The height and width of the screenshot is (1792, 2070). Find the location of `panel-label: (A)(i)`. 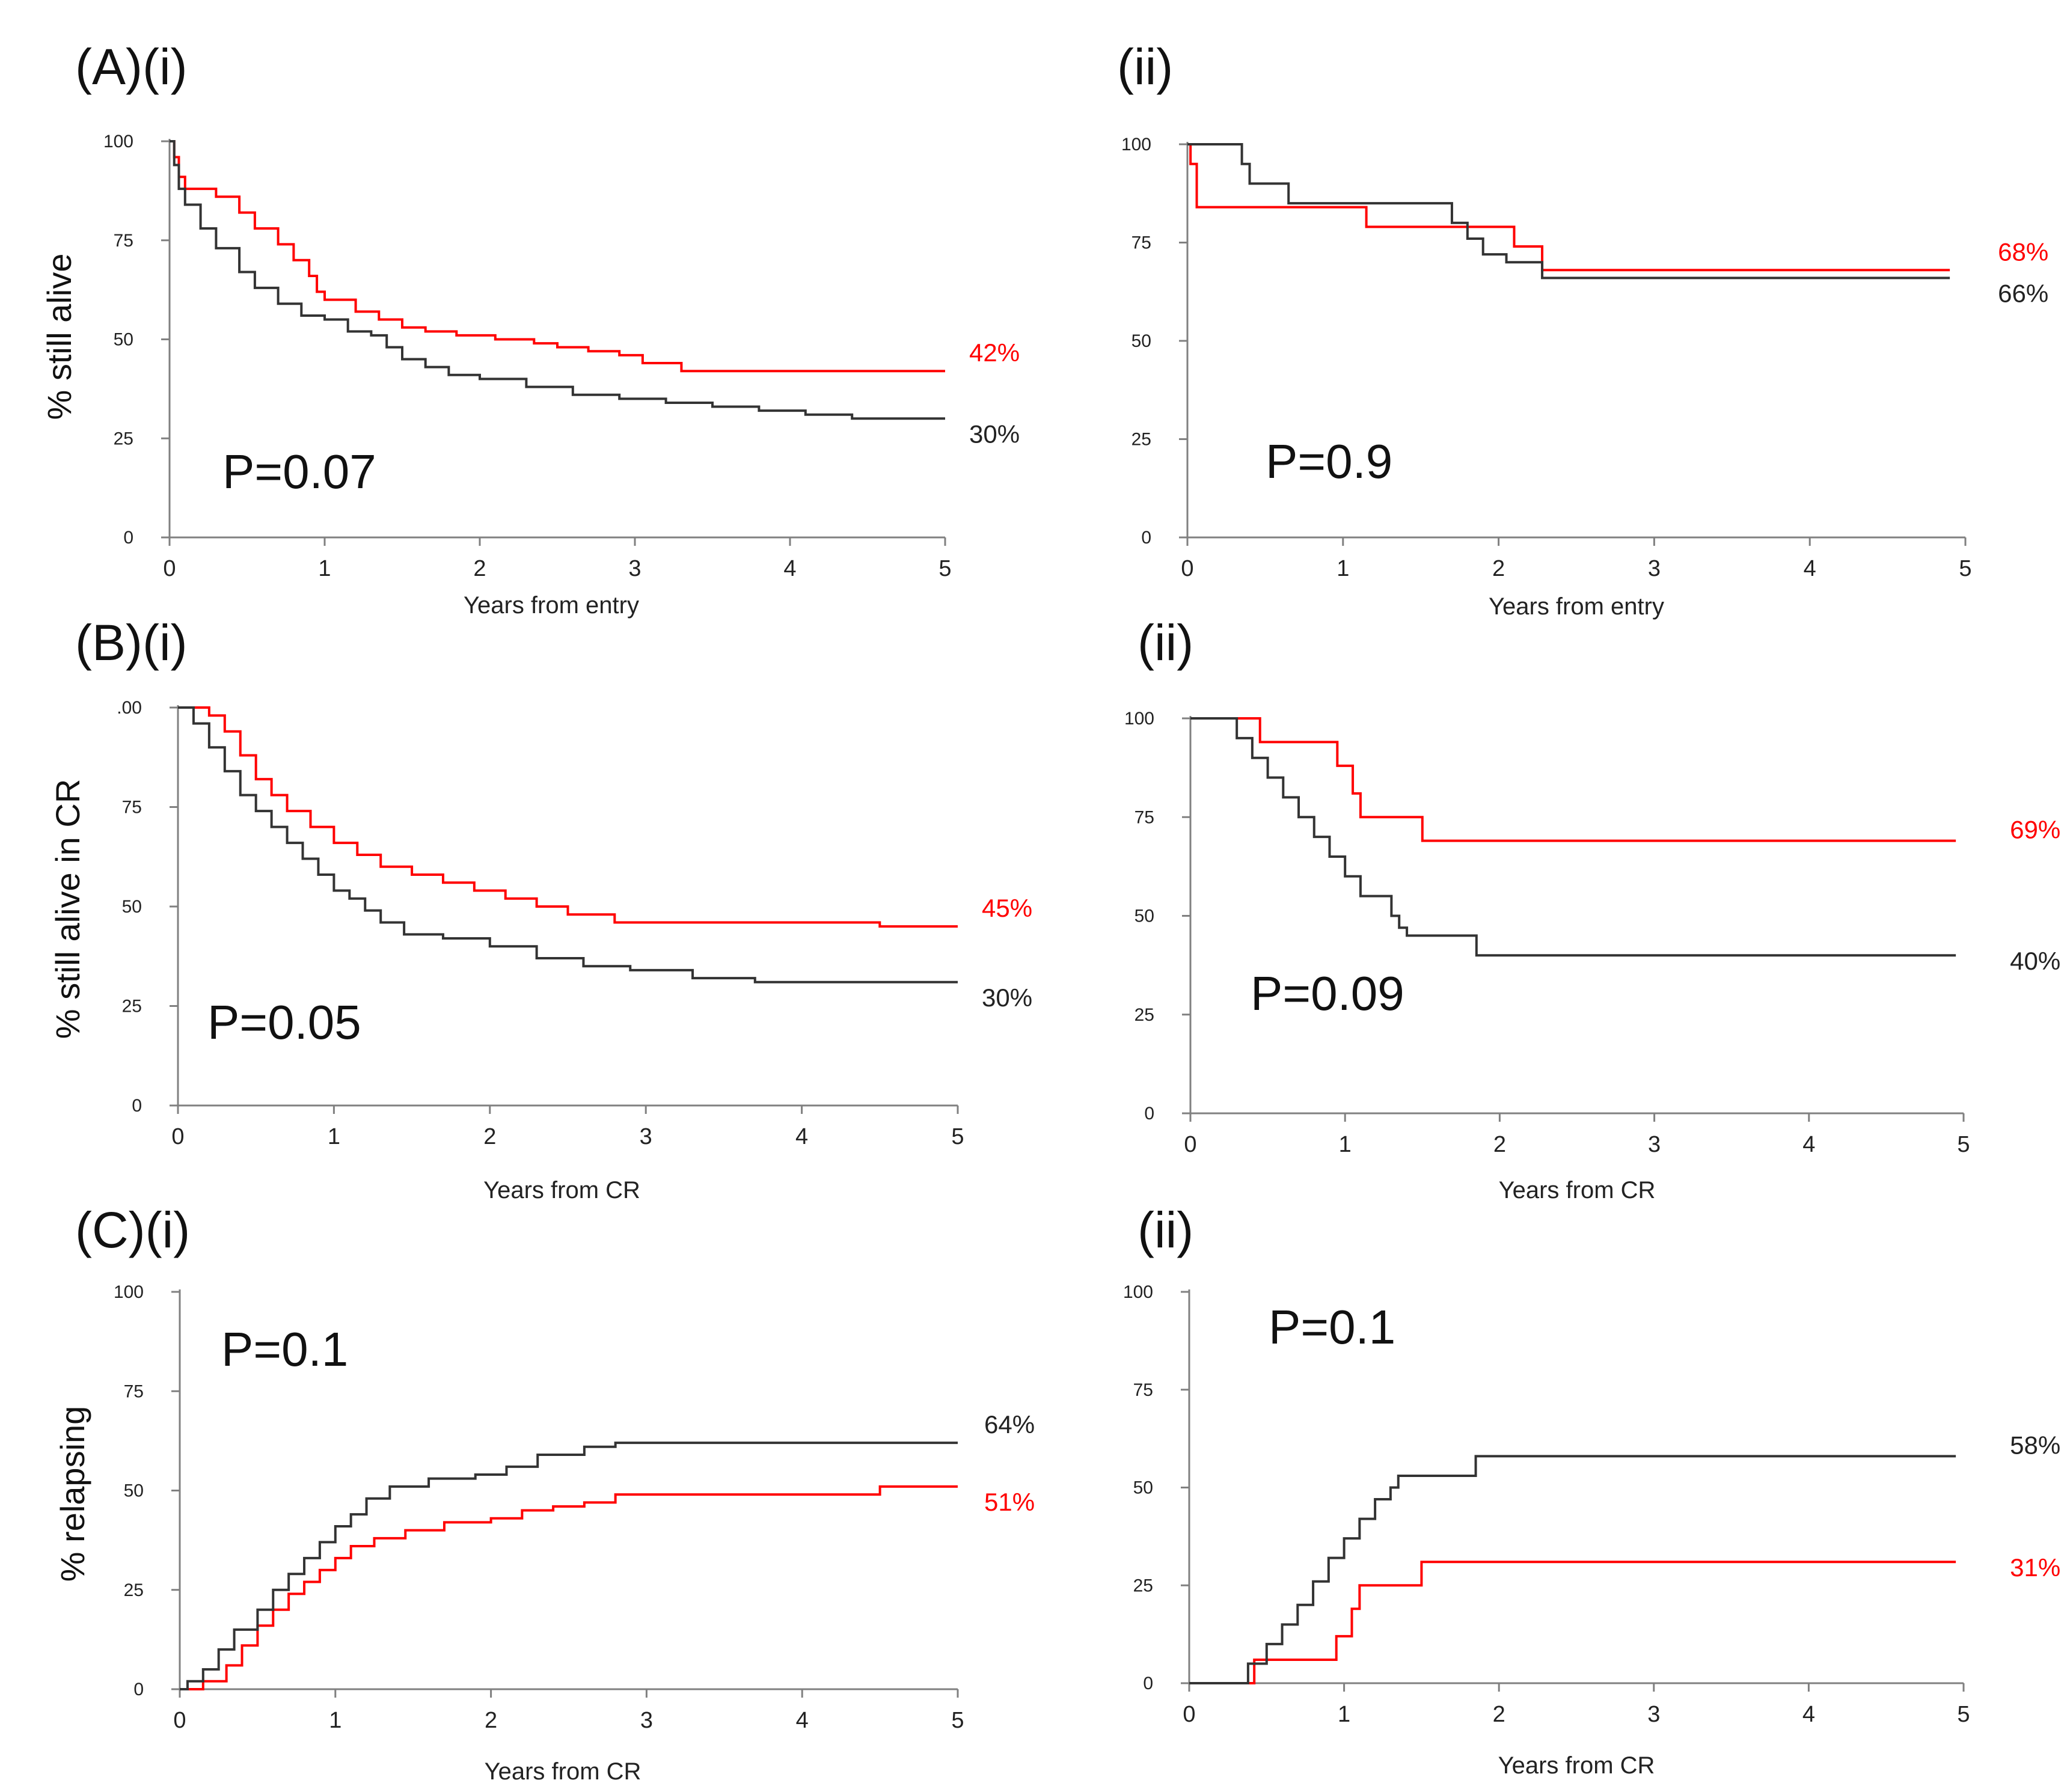

panel-label: (A)(i) is located at coordinates (131, 66).